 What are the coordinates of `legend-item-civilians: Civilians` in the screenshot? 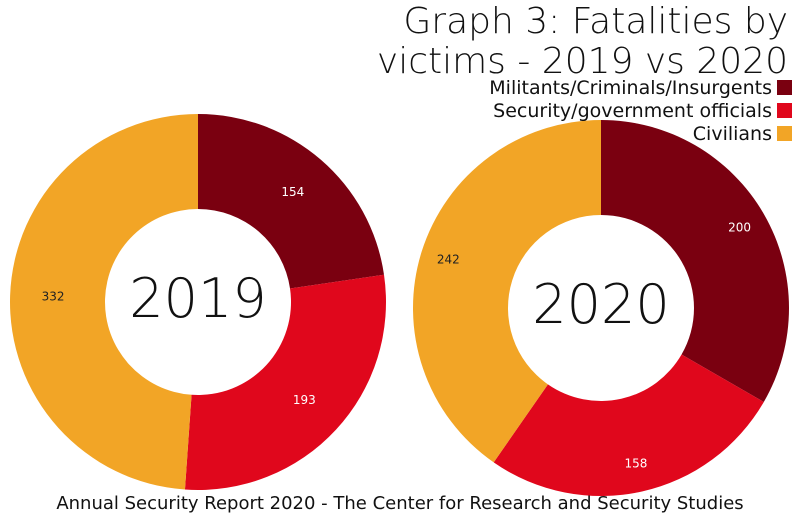 It's located at (640, 133).